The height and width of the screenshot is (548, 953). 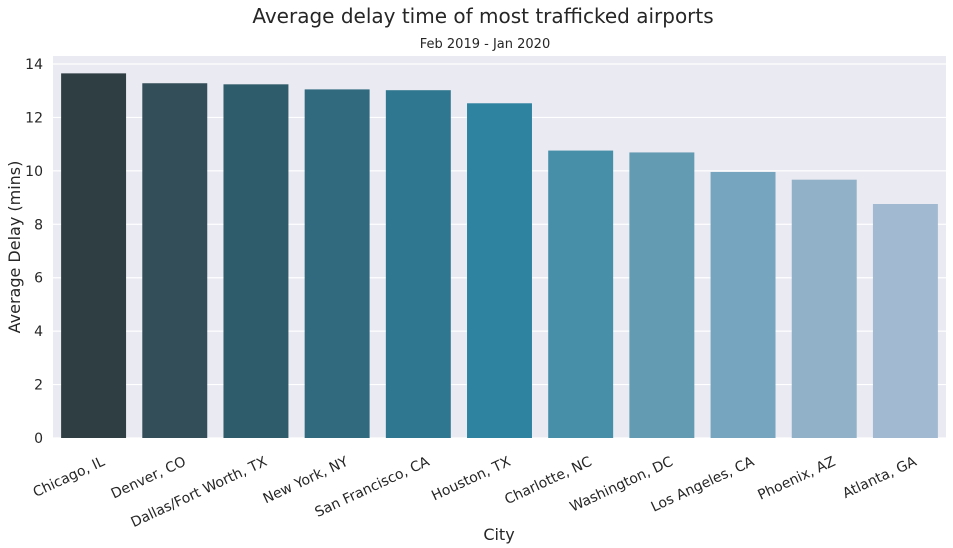 I want to click on bar-atlanta-ga, so click(x=905, y=320).